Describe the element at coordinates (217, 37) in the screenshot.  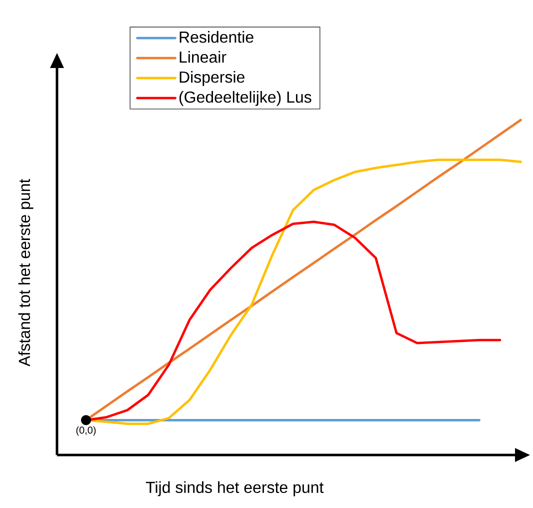
I see `legend-label: Residentie` at that location.